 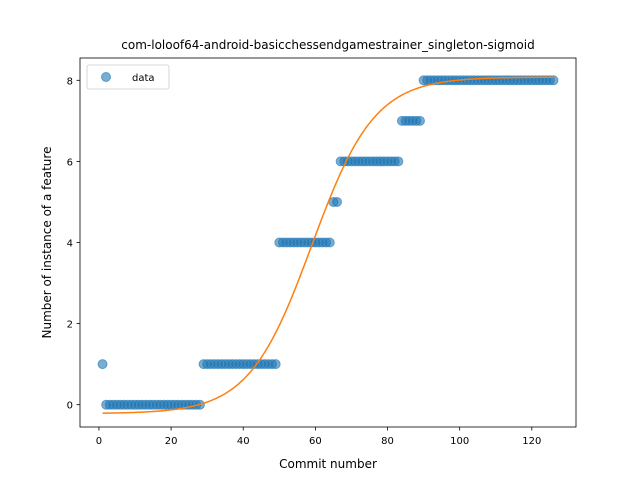 What do you see at coordinates (459, 441) in the screenshot?
I see `x-tick-label: 100` at bounding box center [459, 441].